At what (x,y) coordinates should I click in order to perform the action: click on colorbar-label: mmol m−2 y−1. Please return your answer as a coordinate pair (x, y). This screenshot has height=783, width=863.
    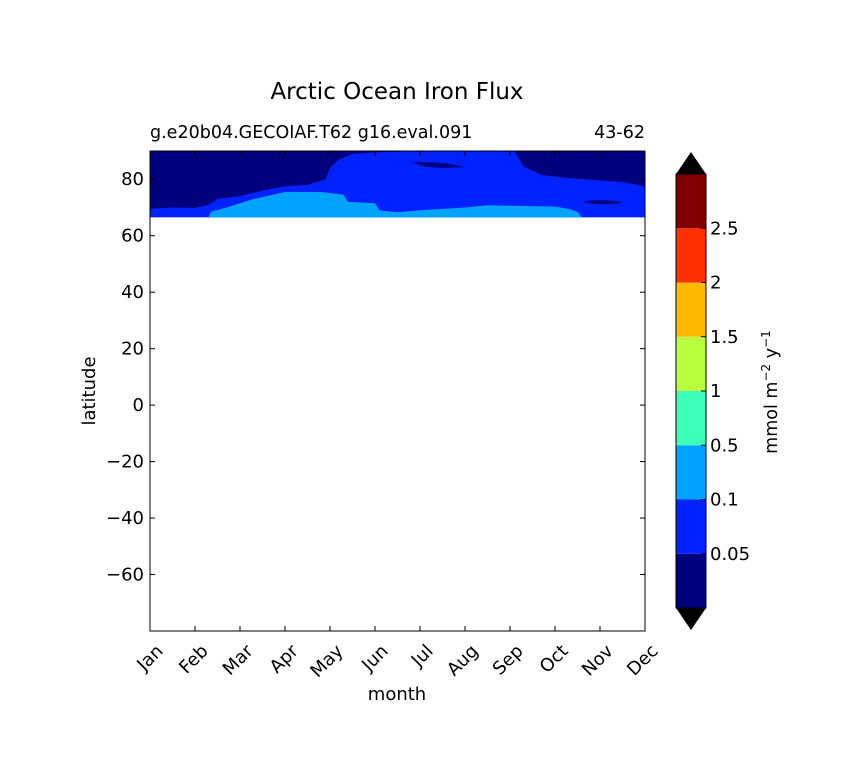
    Looking at the image, I should click on (770, 392).